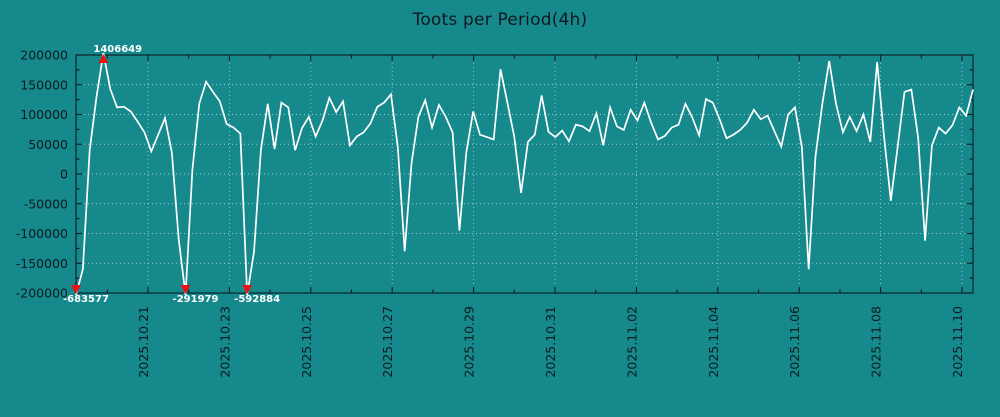 The image size is (1000, 417). Describe the element at coordinates (117, 49) in the screenshot. I see `annotation-label: 1406649` at that location.